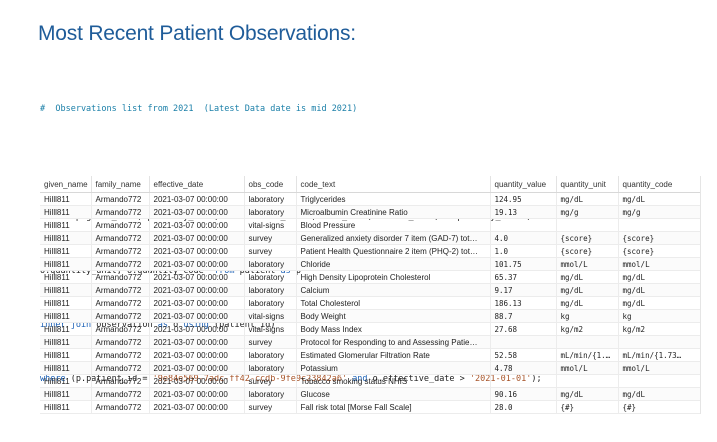  I want to click on cell-code-text: High Density Lipoprotein Cholesterol, so click(393, 277).